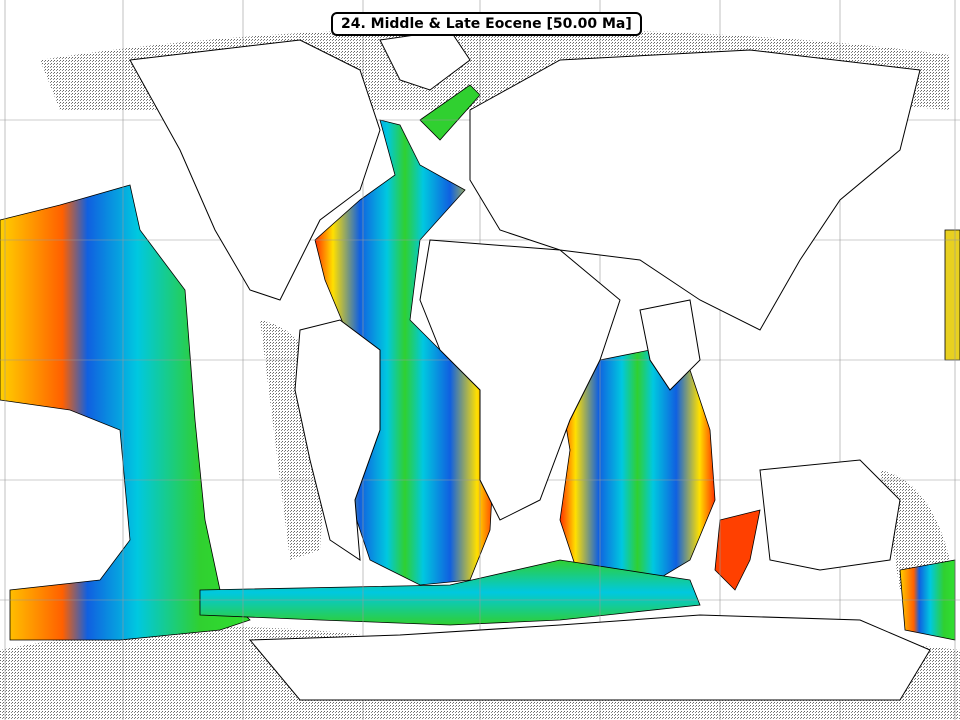 This screenshot has height=720, width=960. Describe the element at coordinates (952, 295) in the screenshot. I see `east-edge-crust` at that location.